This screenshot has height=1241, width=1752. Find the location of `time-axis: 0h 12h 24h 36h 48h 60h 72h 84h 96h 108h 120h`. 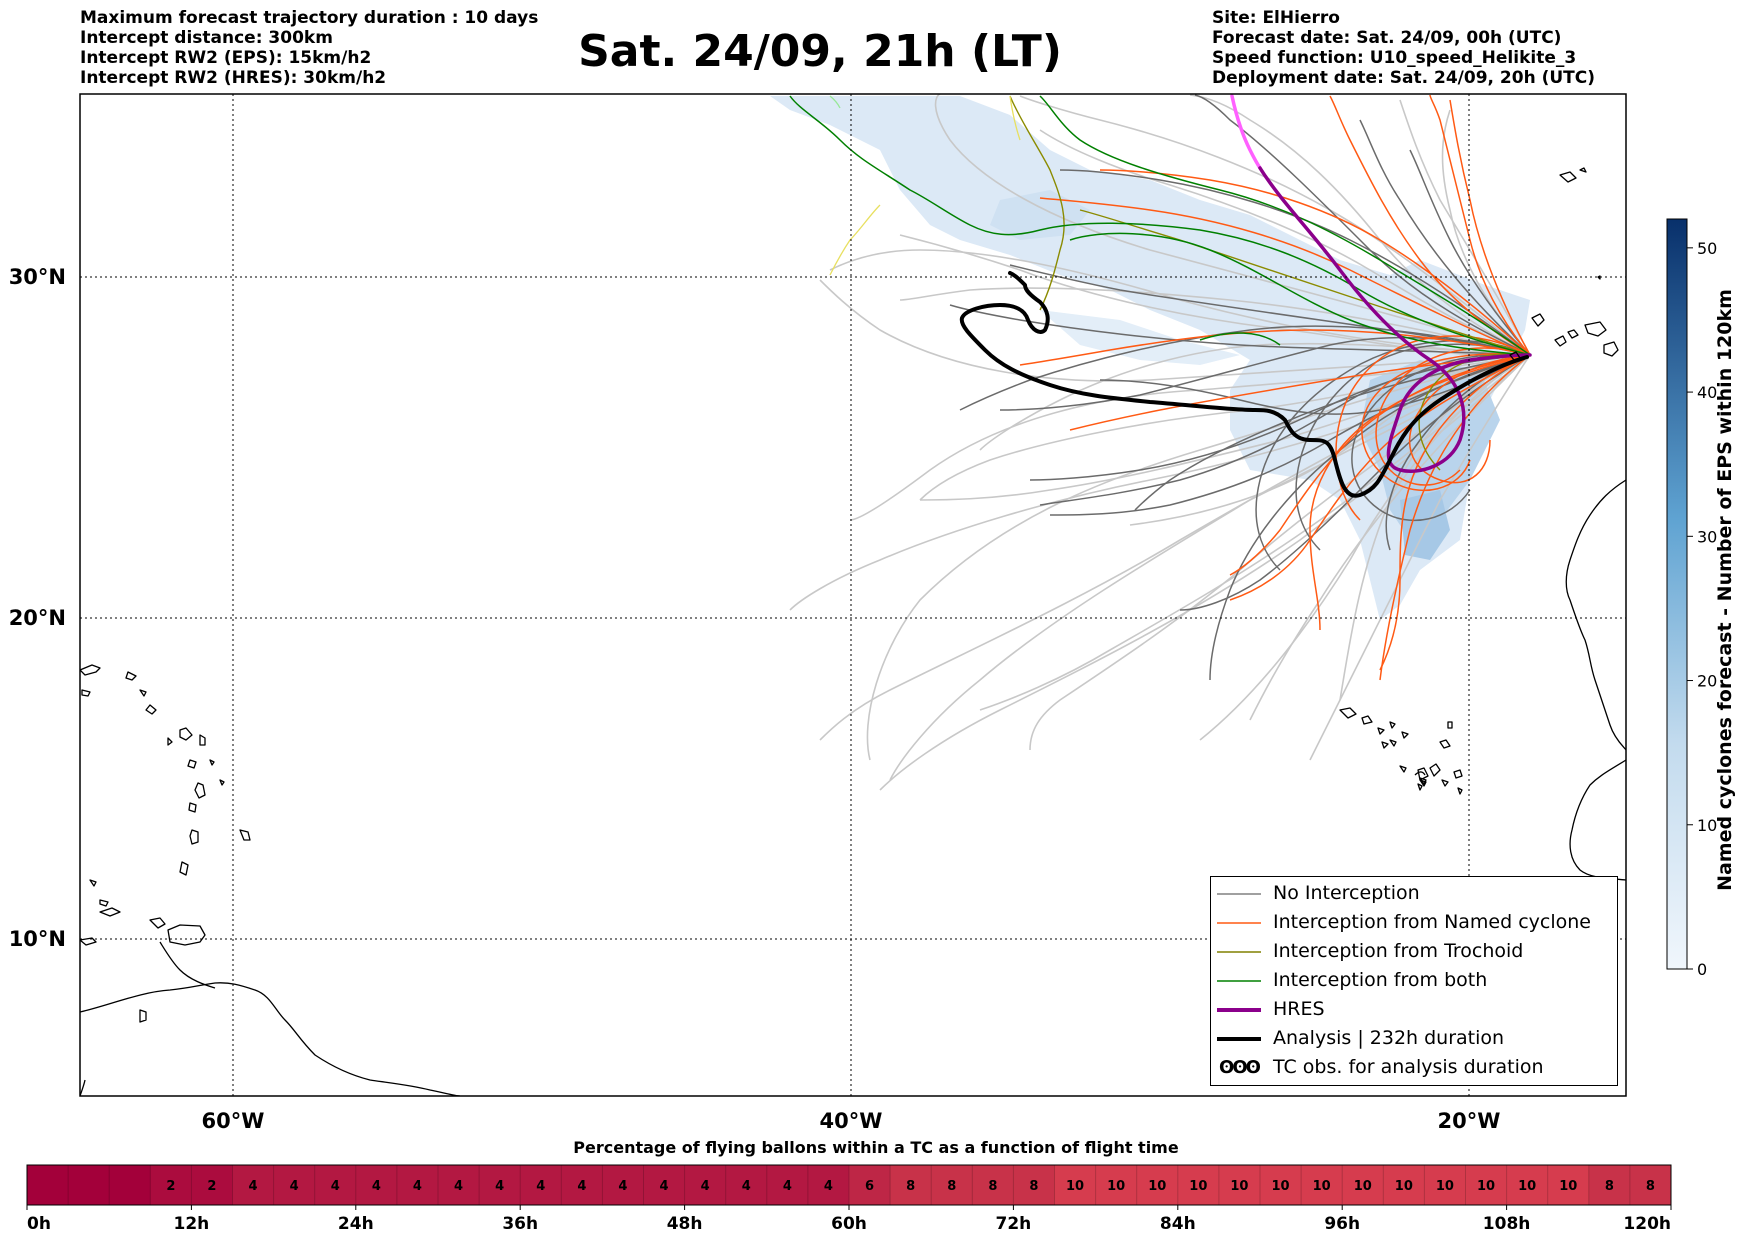

time-axis: 0h 12h 24h 36h 48h 60h 72h 84h 96h 108h 120h is located at coordinates (849, 1219).